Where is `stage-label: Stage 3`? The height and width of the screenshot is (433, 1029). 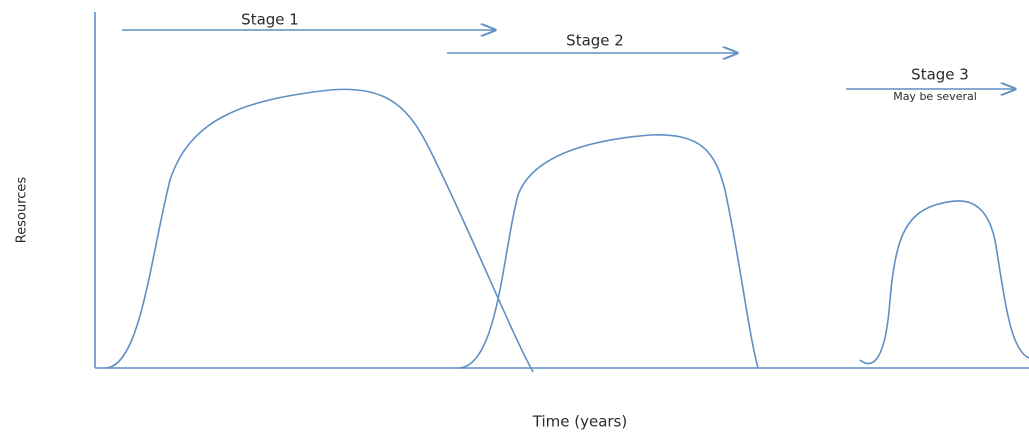
stage-label: Stage 3 is located at coordinates (940, 75).